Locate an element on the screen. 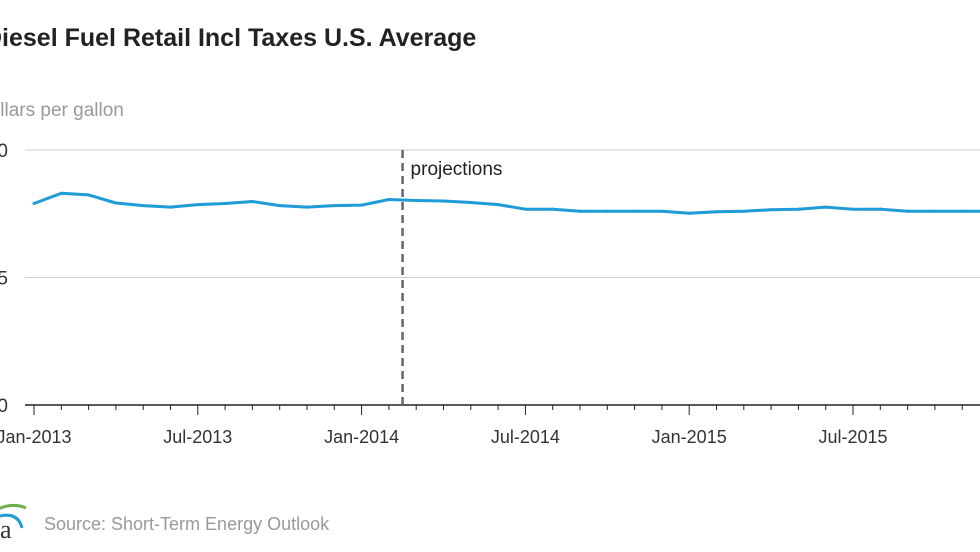  x-tick-label: Jul-2014 is located at coordinates (525, 437).